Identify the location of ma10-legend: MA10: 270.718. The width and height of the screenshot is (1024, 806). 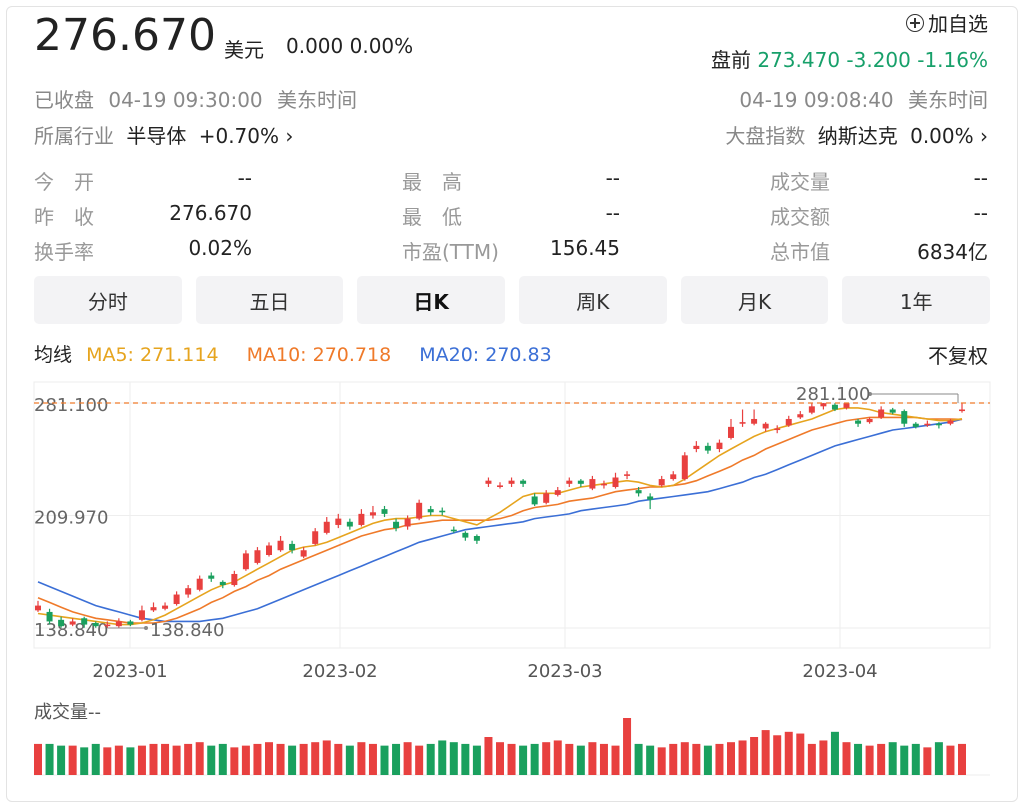
(319, 355).